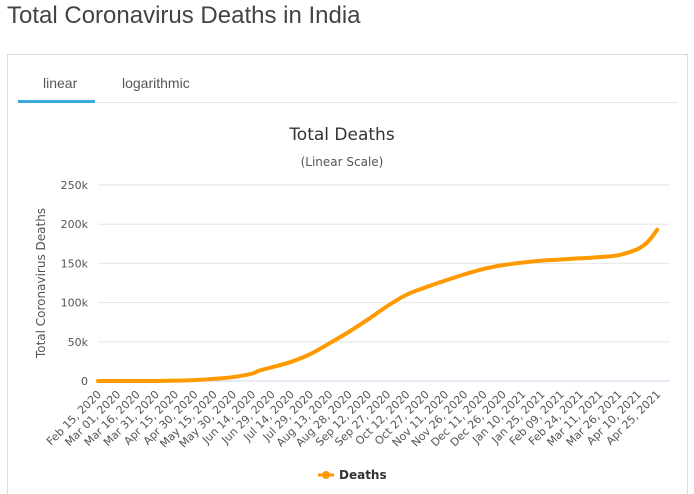 The image size is (694, 494). What do you see at coordinates (184, 15) in the screenshot?
I see `page-title: Total Coronavirus Deaths in India` at bounding box center [184, 15].